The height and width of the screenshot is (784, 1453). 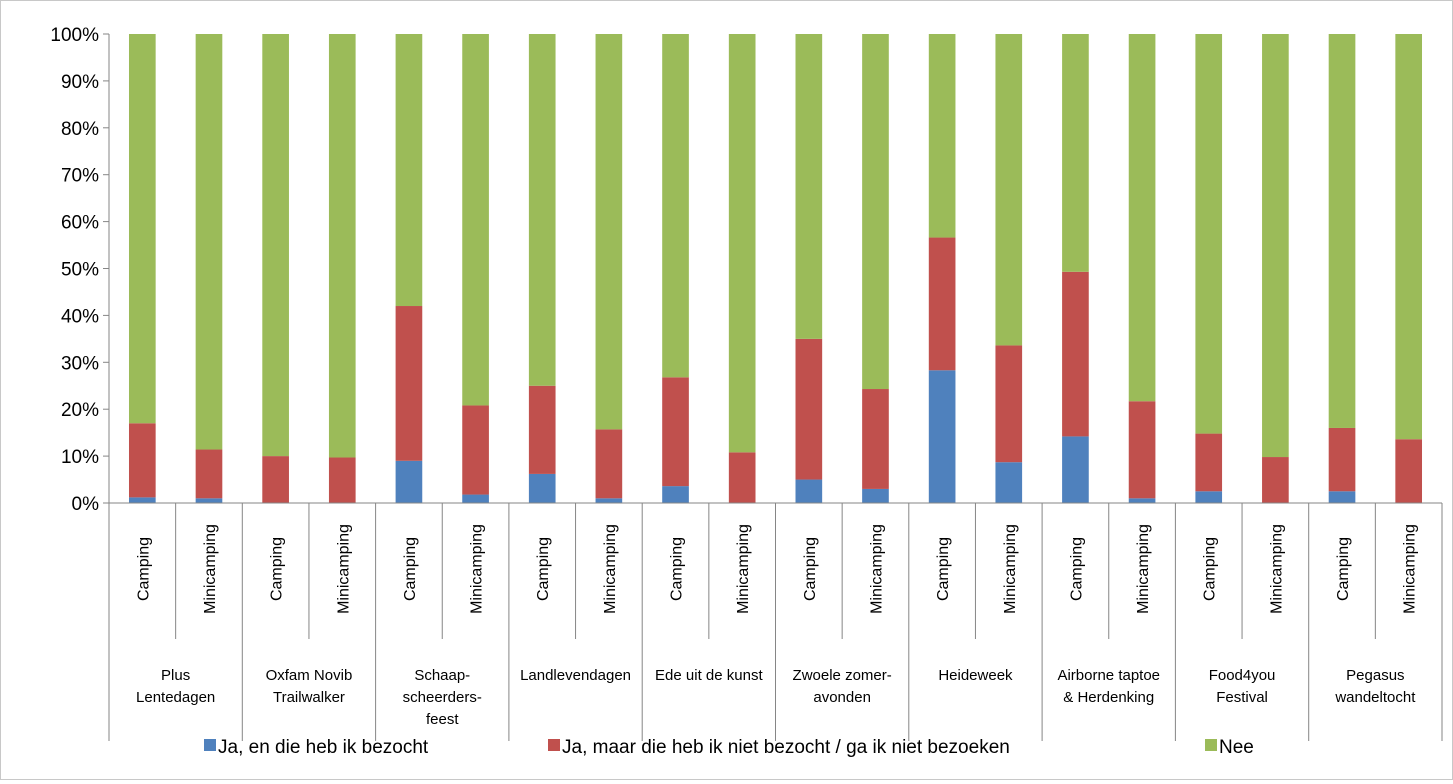 What do you see at coordinates (309, 697) in the screenshot?
I see `x-group-label: Trailwalker` at bounding box center [309, 697].